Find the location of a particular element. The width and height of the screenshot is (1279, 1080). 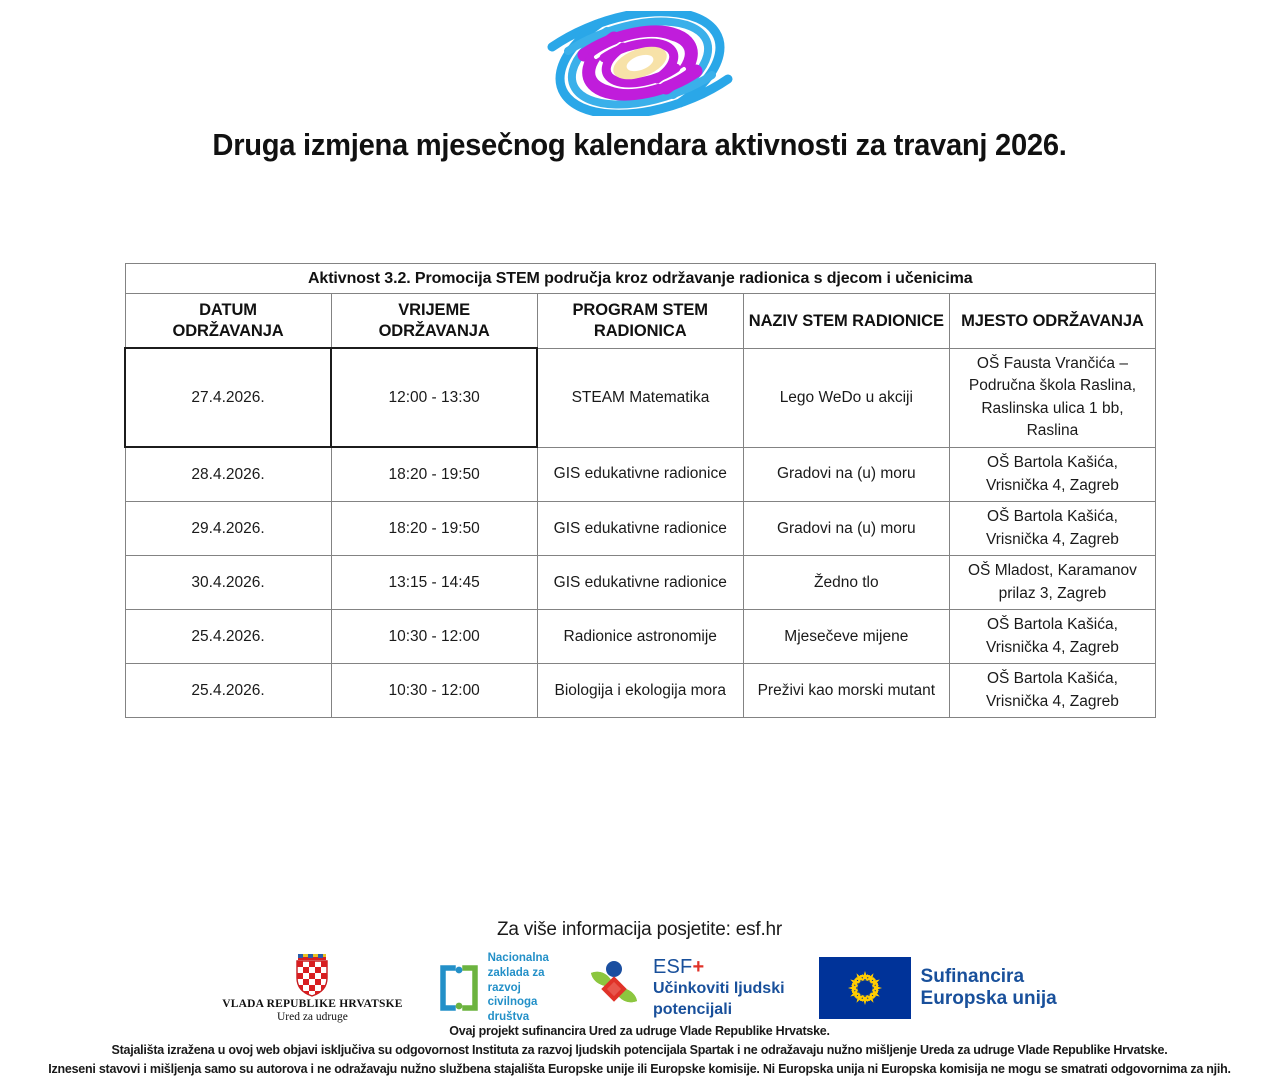

cell-naziv: Preživi kao morski mutant is located at coordinates (846, 691).